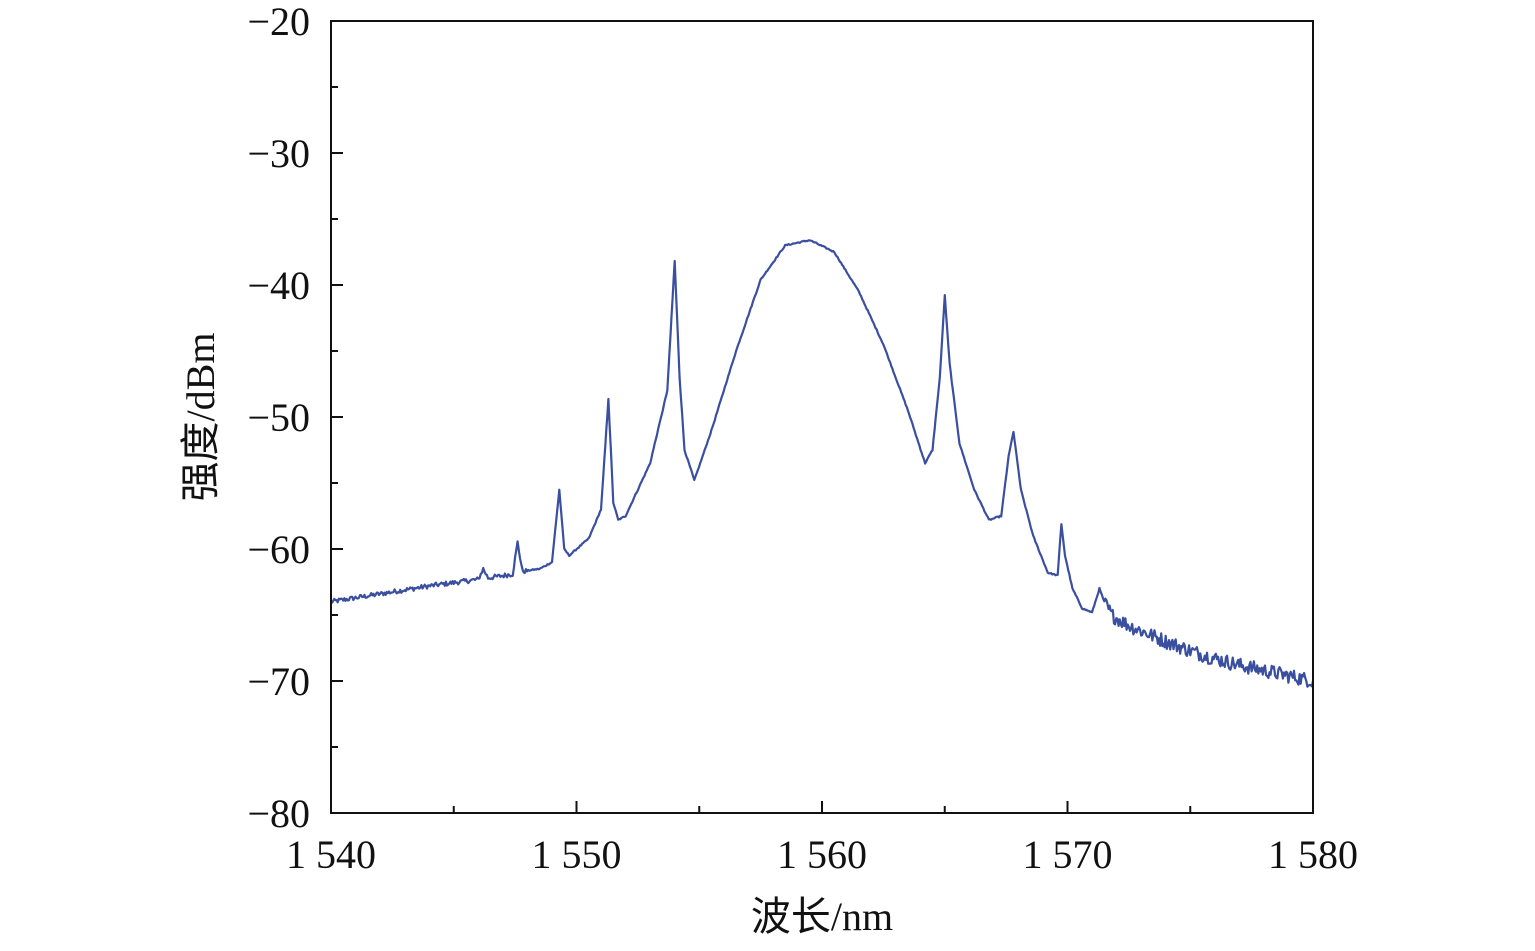 The height and width of the screenshot is (951, 1535). I want to click on y-tick-label: −80, so click(278, 813).